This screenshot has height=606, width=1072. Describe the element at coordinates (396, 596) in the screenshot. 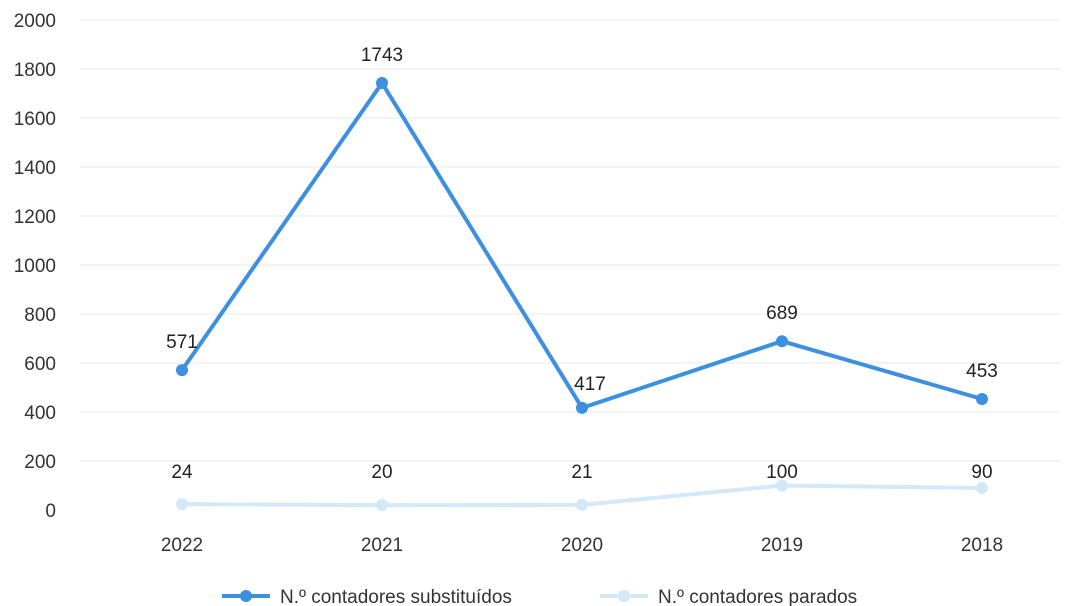

I see `legend-label: N.º contadores substituídos` at that location.